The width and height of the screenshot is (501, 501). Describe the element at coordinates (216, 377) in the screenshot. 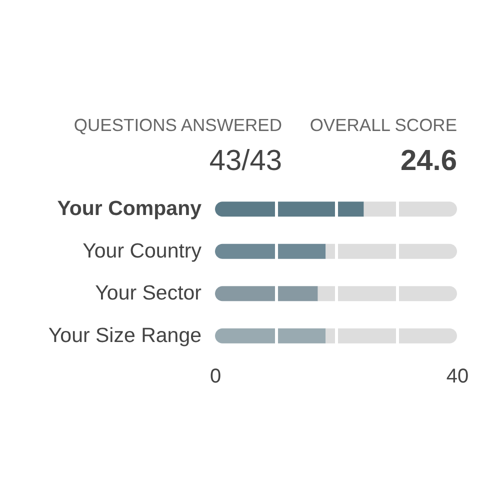

I see `x-tick-label: 0` at that location.